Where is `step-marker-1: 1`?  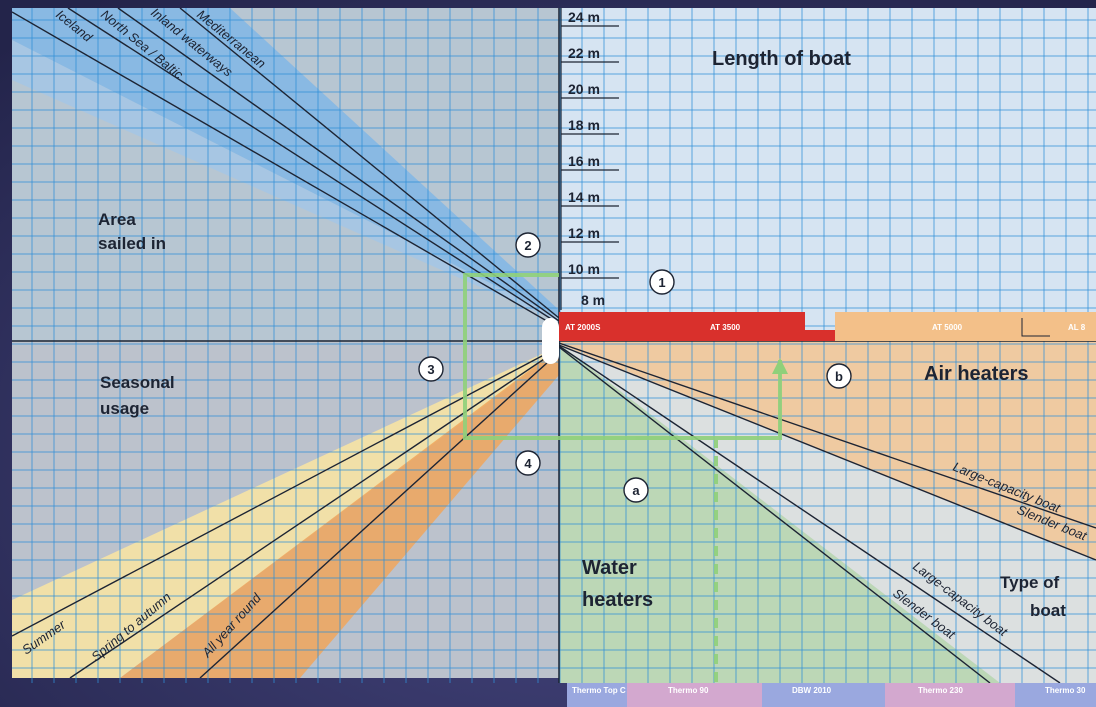
step-marker-1: 1 is located at coordinates (662, 282).